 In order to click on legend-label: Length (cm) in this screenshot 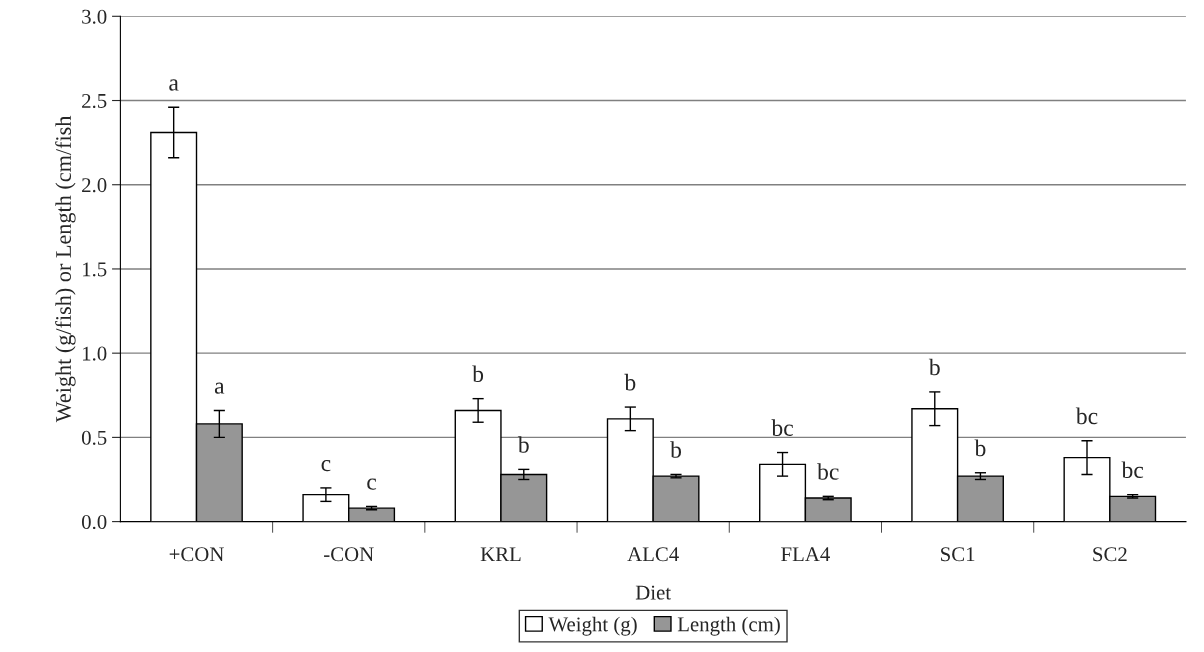, I will do `click(728, 626)`.